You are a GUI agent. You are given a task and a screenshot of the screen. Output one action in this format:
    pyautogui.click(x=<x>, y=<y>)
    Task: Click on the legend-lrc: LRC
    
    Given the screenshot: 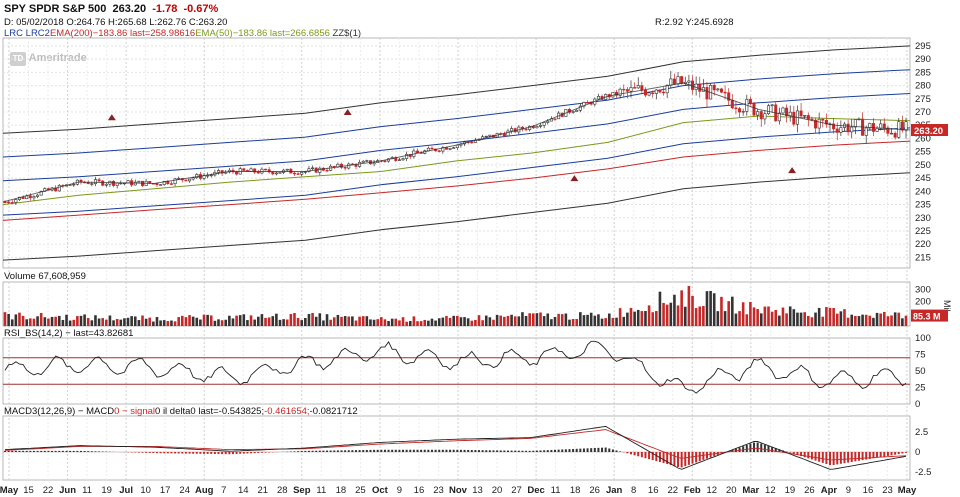 What is the action you would take?
    pyautogui.click(x=14, y=33)
    